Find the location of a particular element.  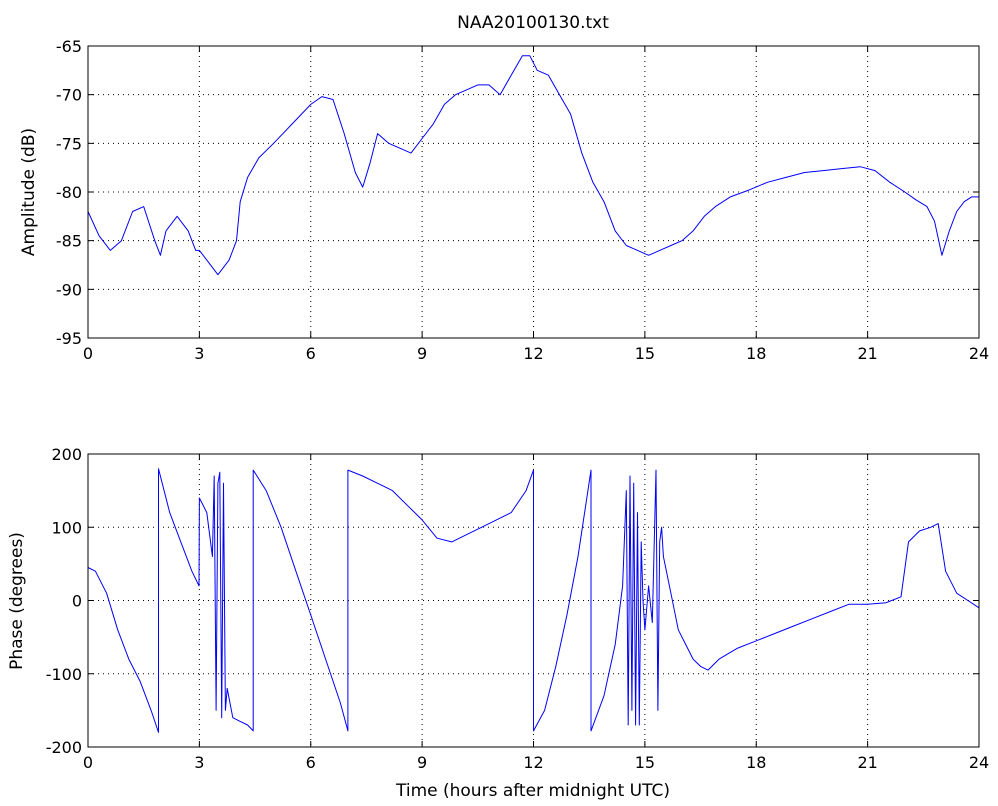

amplitude-y-tick-label: -85 is located at coordinates (69, 241).